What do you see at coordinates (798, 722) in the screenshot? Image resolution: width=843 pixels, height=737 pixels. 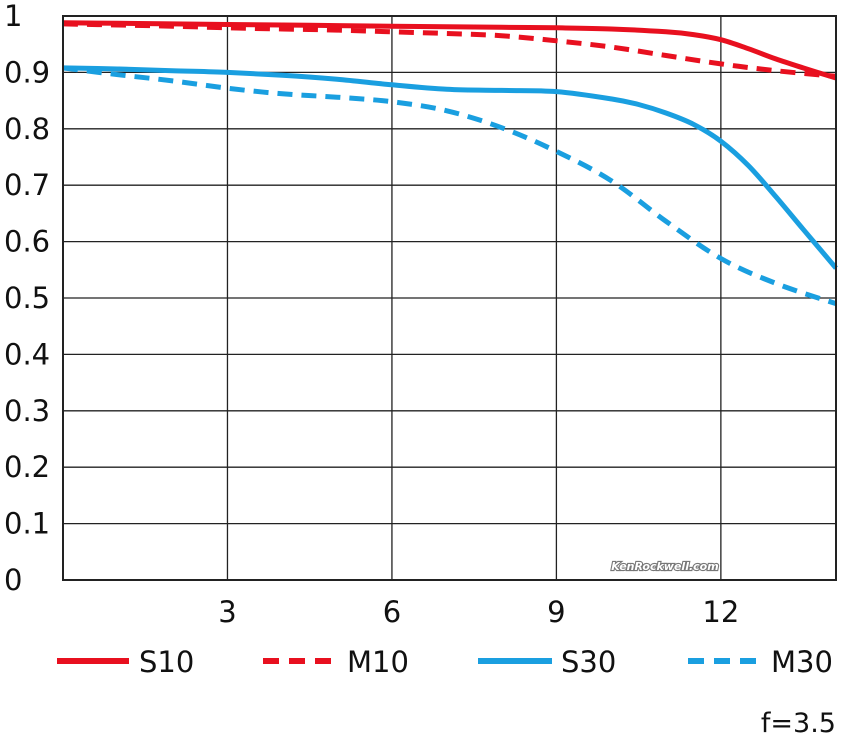 I see `aperture-label: f=3.5` at bounding box center [798, 722].